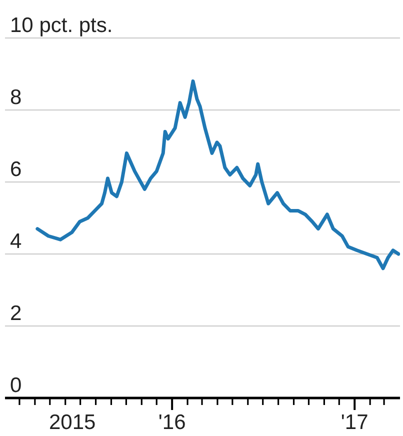 The width and height of the screenshot is (403, 436). I want to click on x-tick-label: '17, so click(354, 422).